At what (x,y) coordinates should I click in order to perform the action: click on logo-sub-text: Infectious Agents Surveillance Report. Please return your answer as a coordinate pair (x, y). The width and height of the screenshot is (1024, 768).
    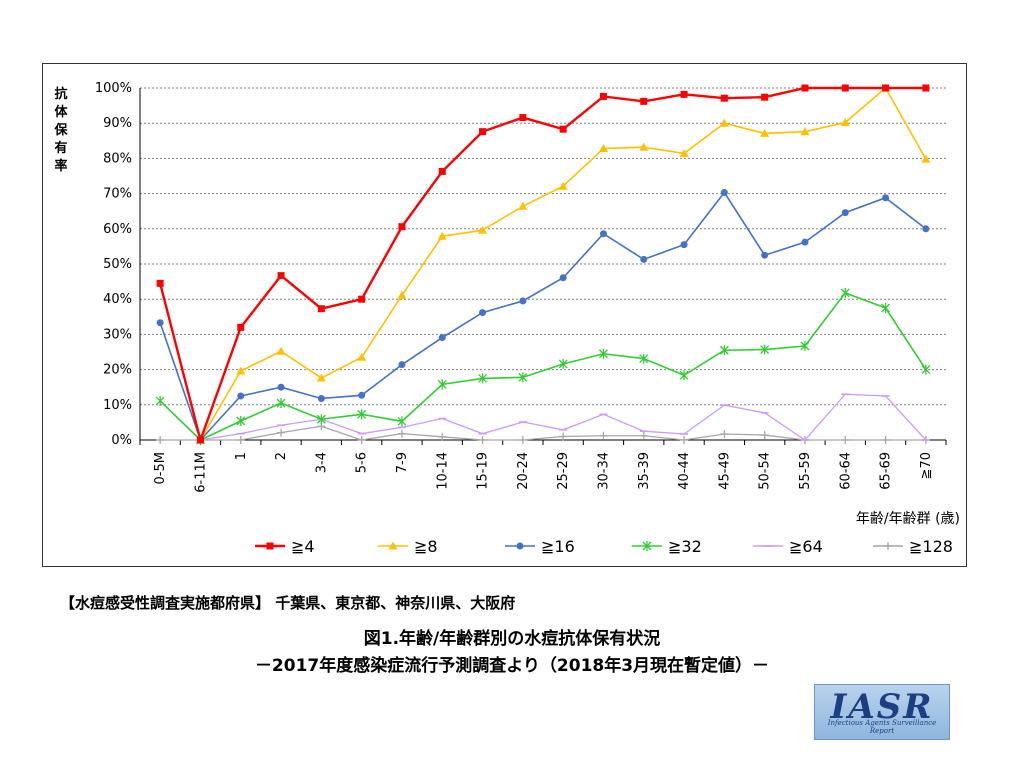
    Looking at the image, I should click on (882, 727).